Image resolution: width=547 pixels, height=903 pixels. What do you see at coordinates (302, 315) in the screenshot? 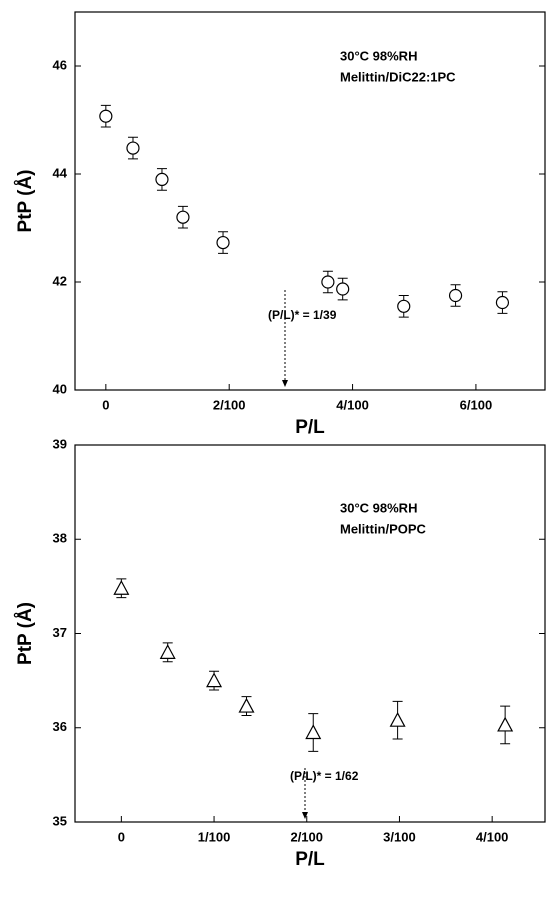
I see `threshold-label: (P/L)* = 1/39` at bounding box center [302, 315].